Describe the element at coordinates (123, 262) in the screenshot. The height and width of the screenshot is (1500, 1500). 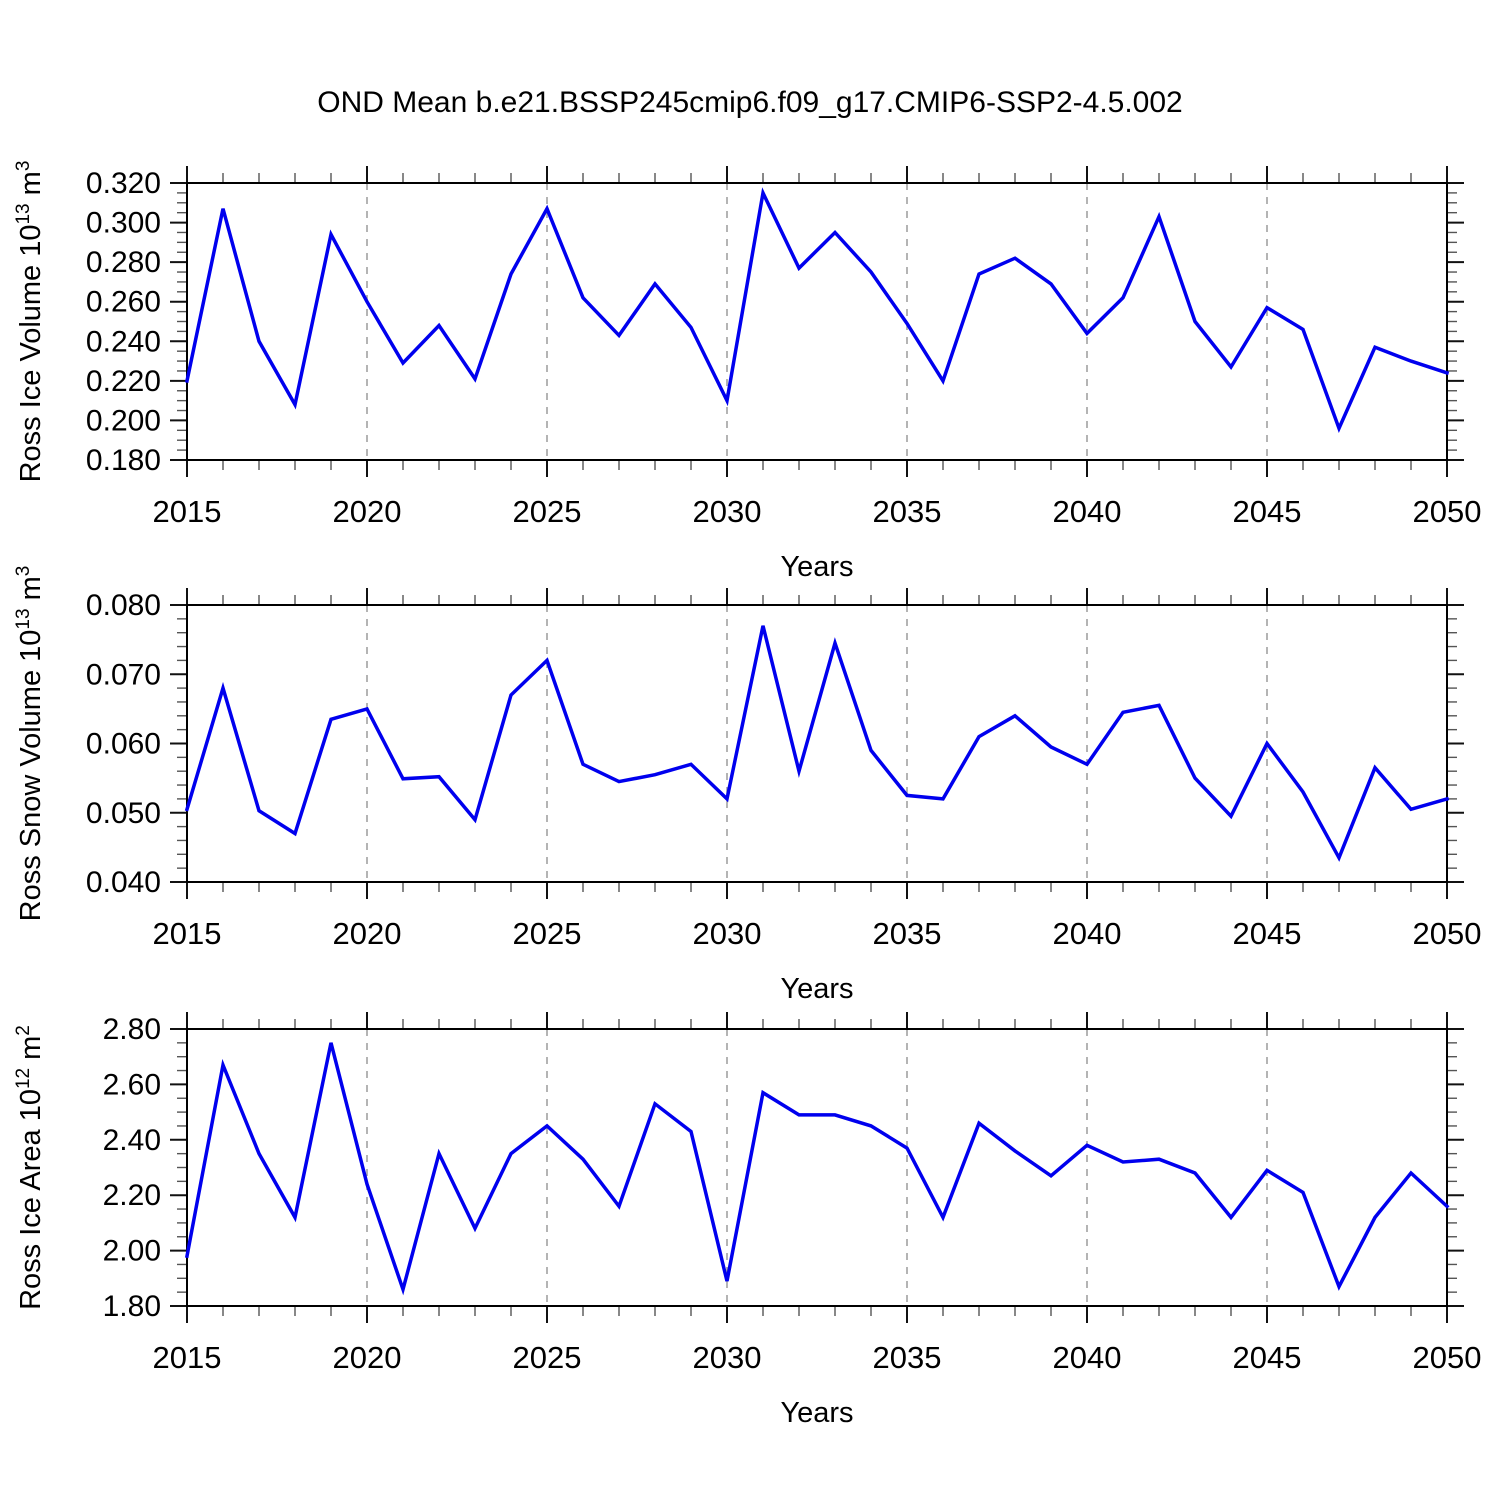
I see `y-tick-label: 0.280` at that location.